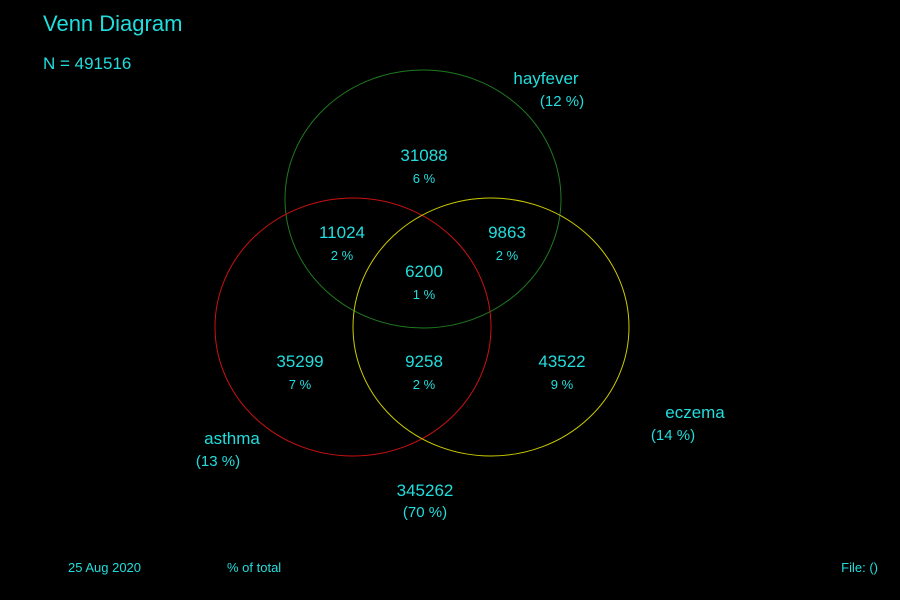 This screenshot has width=900, height=600. I want to click on region-asthma-eczema-count: 9258, so click(424, 361).